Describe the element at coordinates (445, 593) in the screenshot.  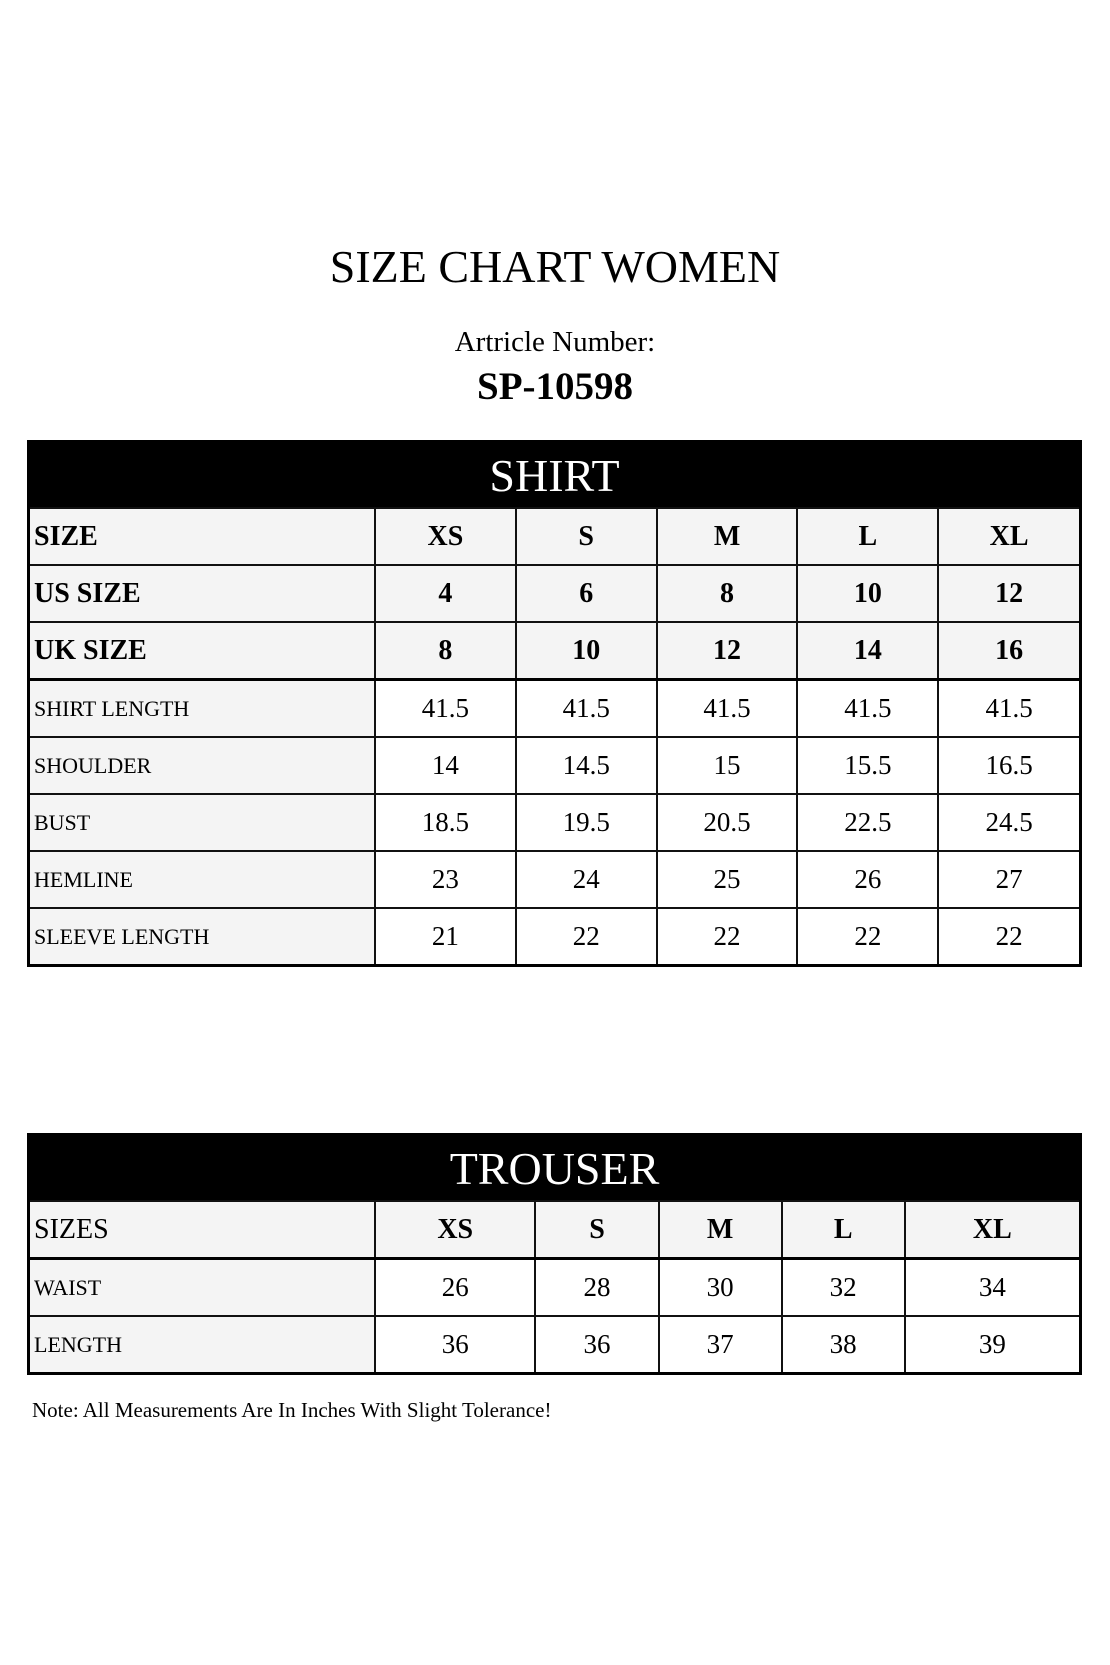
I see `table-cell: 4` at that location.